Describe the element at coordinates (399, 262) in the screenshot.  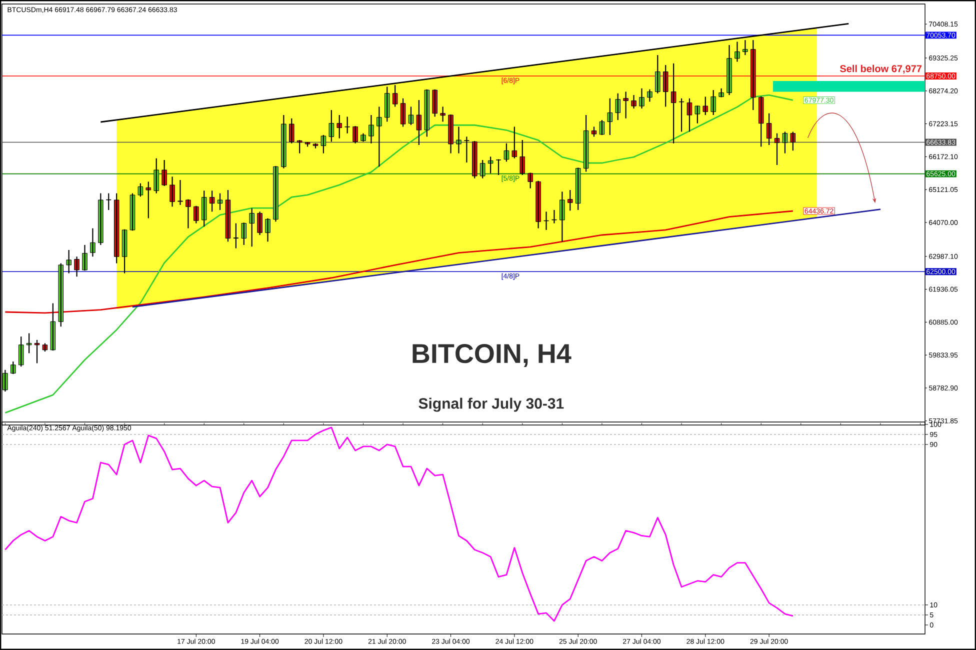
I see `line-series` at that location.